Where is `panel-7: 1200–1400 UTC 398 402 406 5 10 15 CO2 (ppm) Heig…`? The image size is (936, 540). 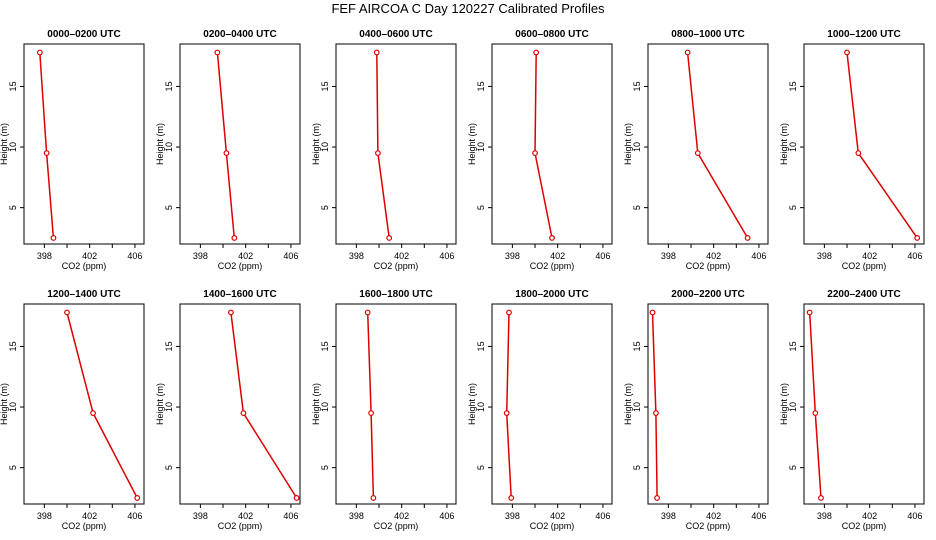
panel-7: 1200–1400 UTC 398 402 406 5 10 15 CO2 (ppm) Heig… is located at coordinates (72, 410).